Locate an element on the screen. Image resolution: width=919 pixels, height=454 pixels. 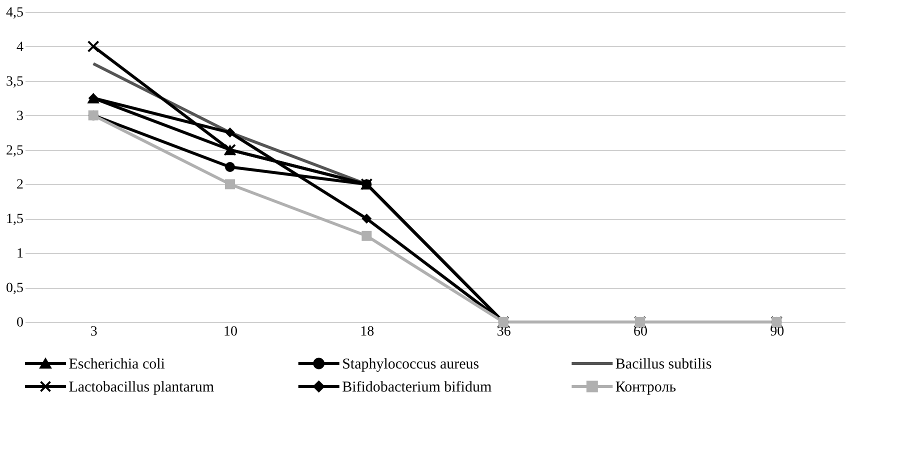
y-tick-label: 0 is located at coordinates (20, 323).